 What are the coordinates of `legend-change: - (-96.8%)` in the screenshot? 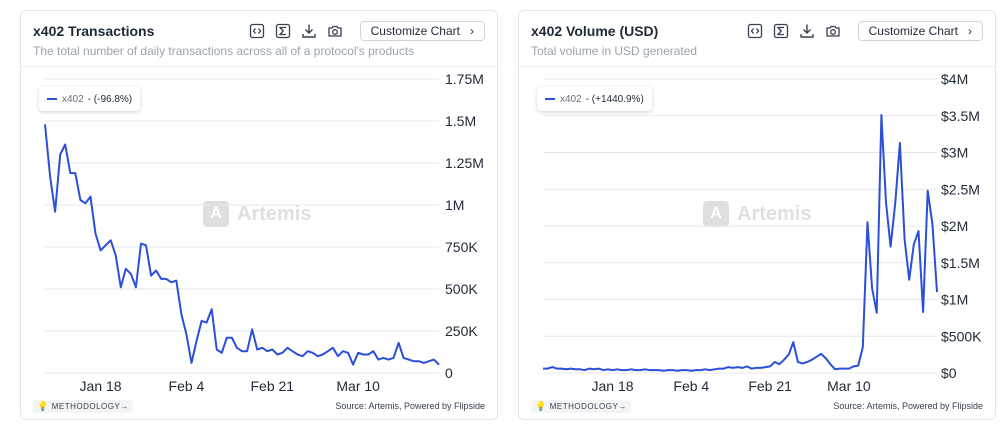 It's located at (110, 99).